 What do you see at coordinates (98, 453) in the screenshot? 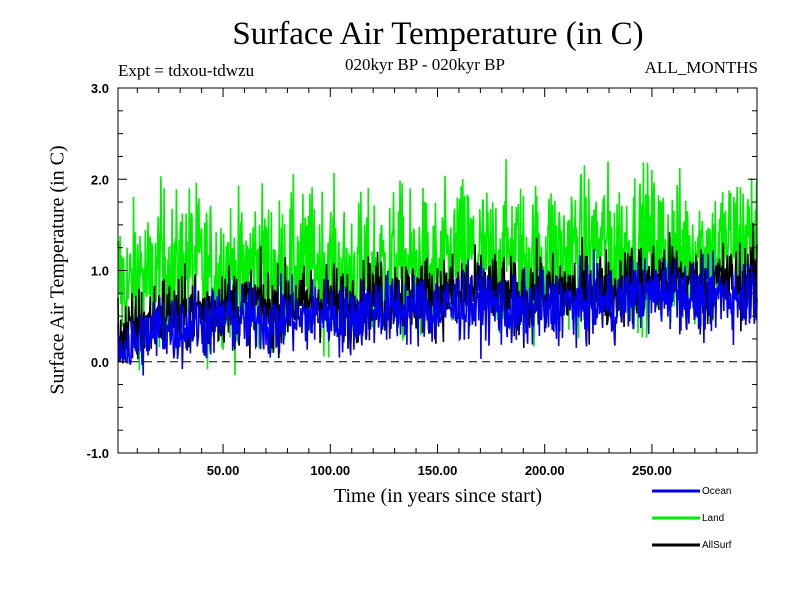
I see `y-tick-label: -1.0` at bounding box center [98, 453].